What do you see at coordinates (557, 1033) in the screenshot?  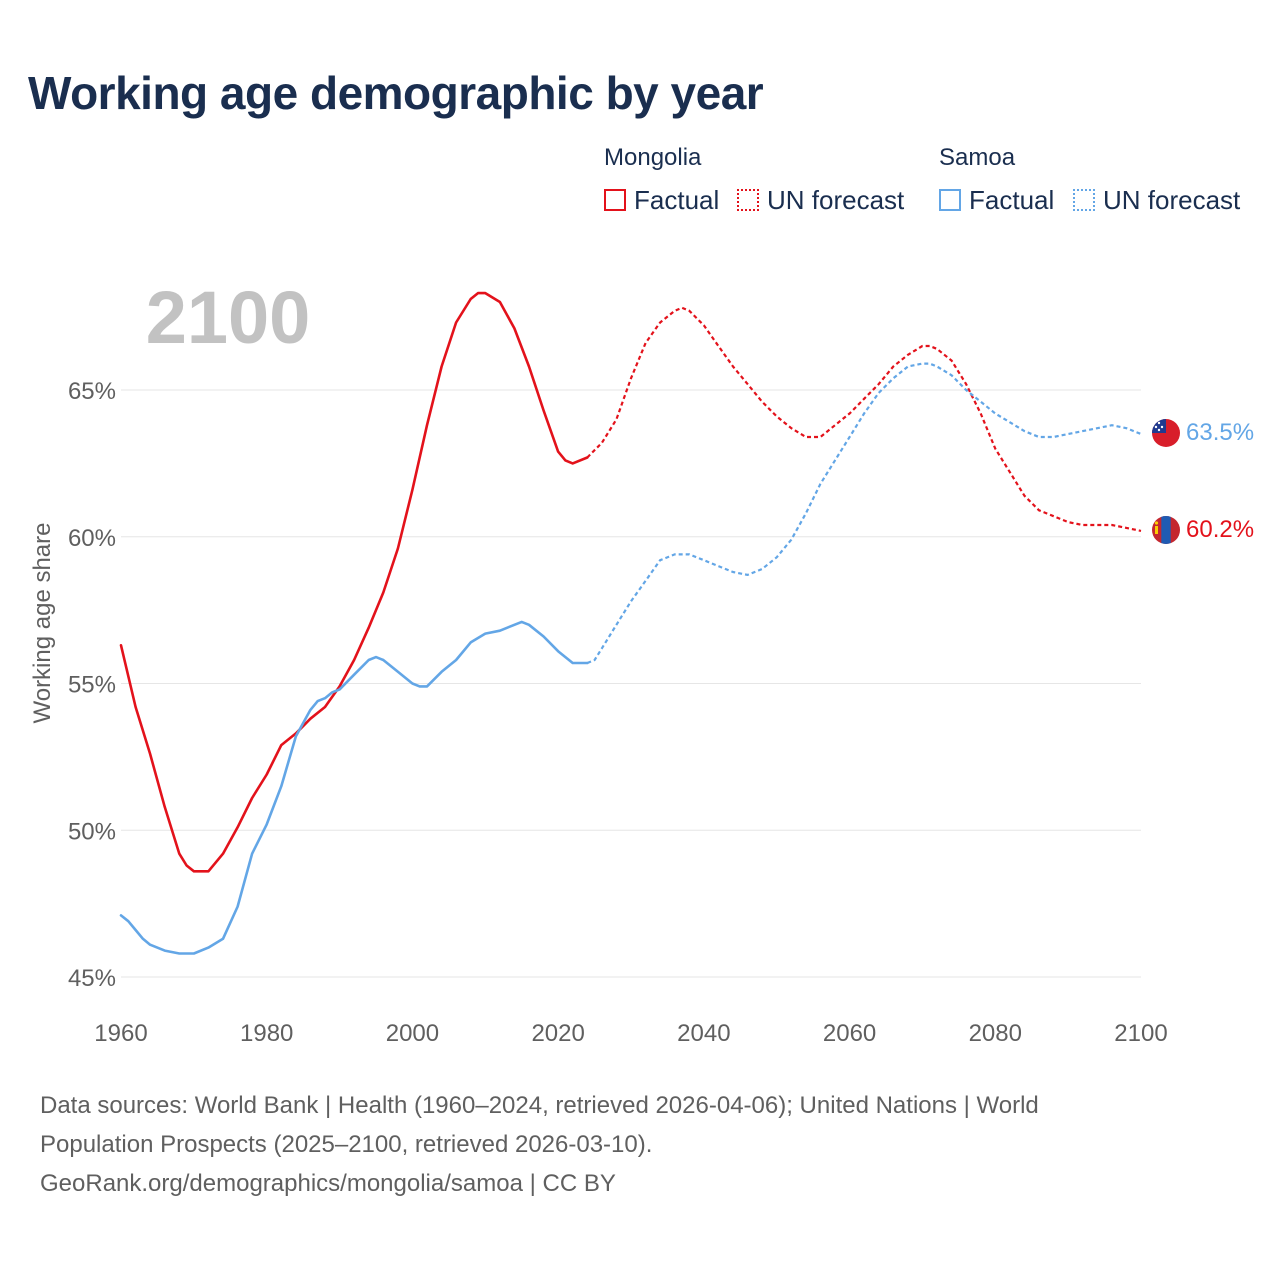 I see `x-tick-label: 2020` at bounding box center [557, 1033].